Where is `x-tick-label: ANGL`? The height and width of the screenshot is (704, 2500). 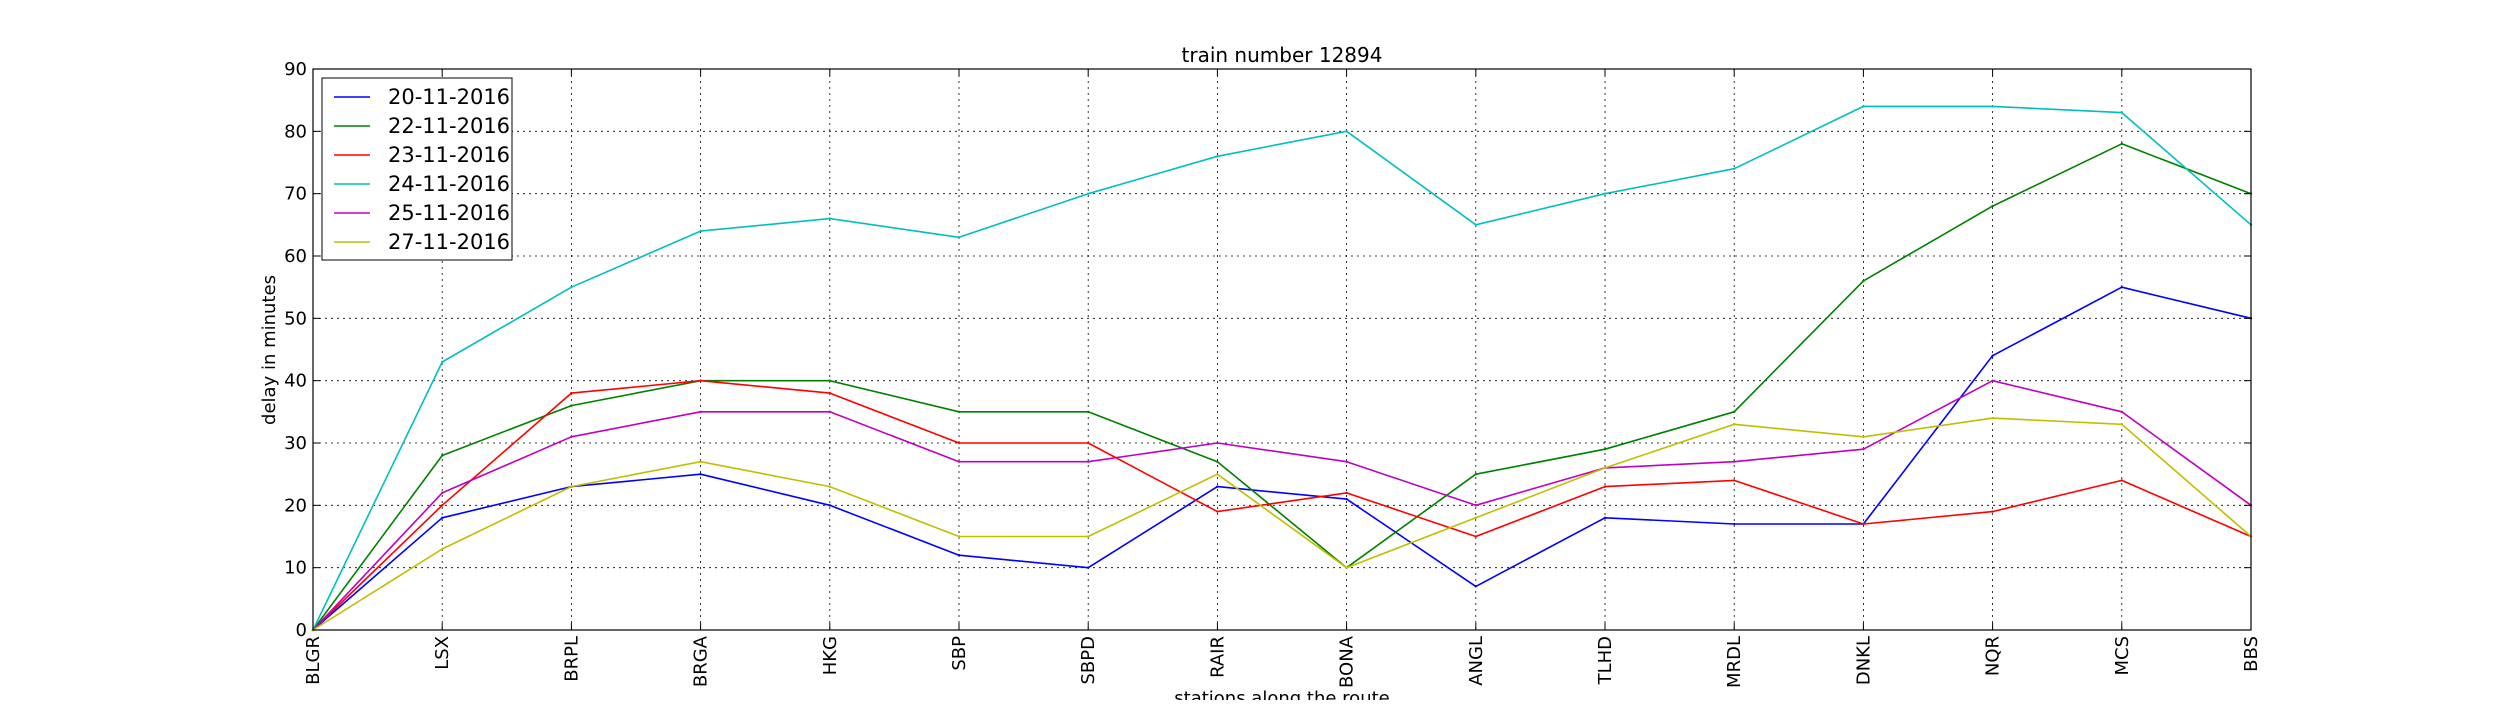
x-tick-label: ANGL is located at coordinates (1476, 661).